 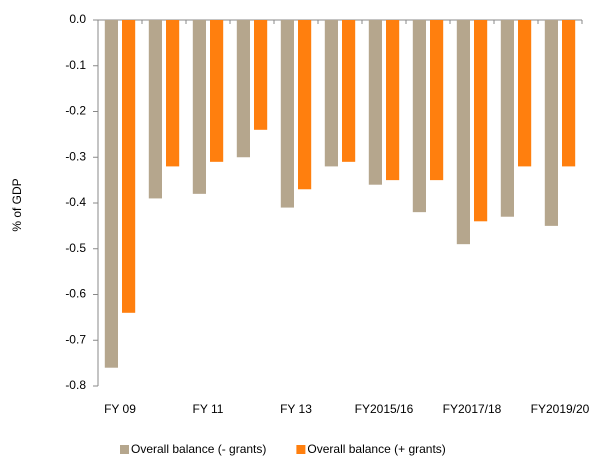 I want to click on y-tick-label: -0.4, so click(x=75, y=202).